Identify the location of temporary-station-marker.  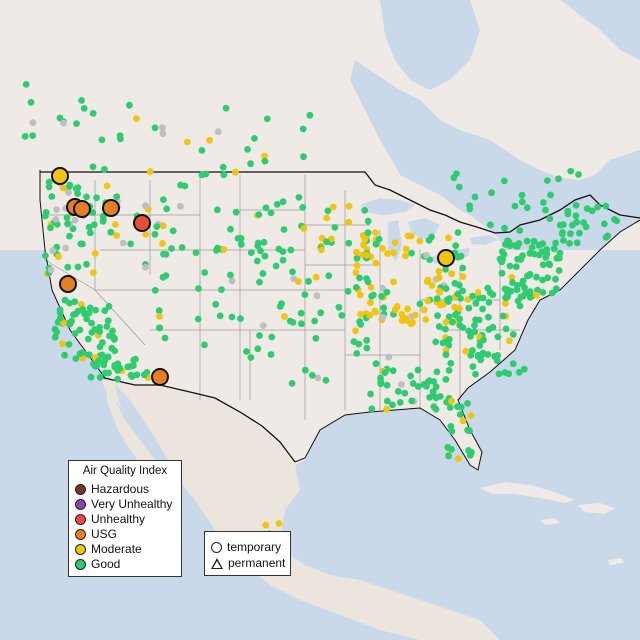
(82, 209).